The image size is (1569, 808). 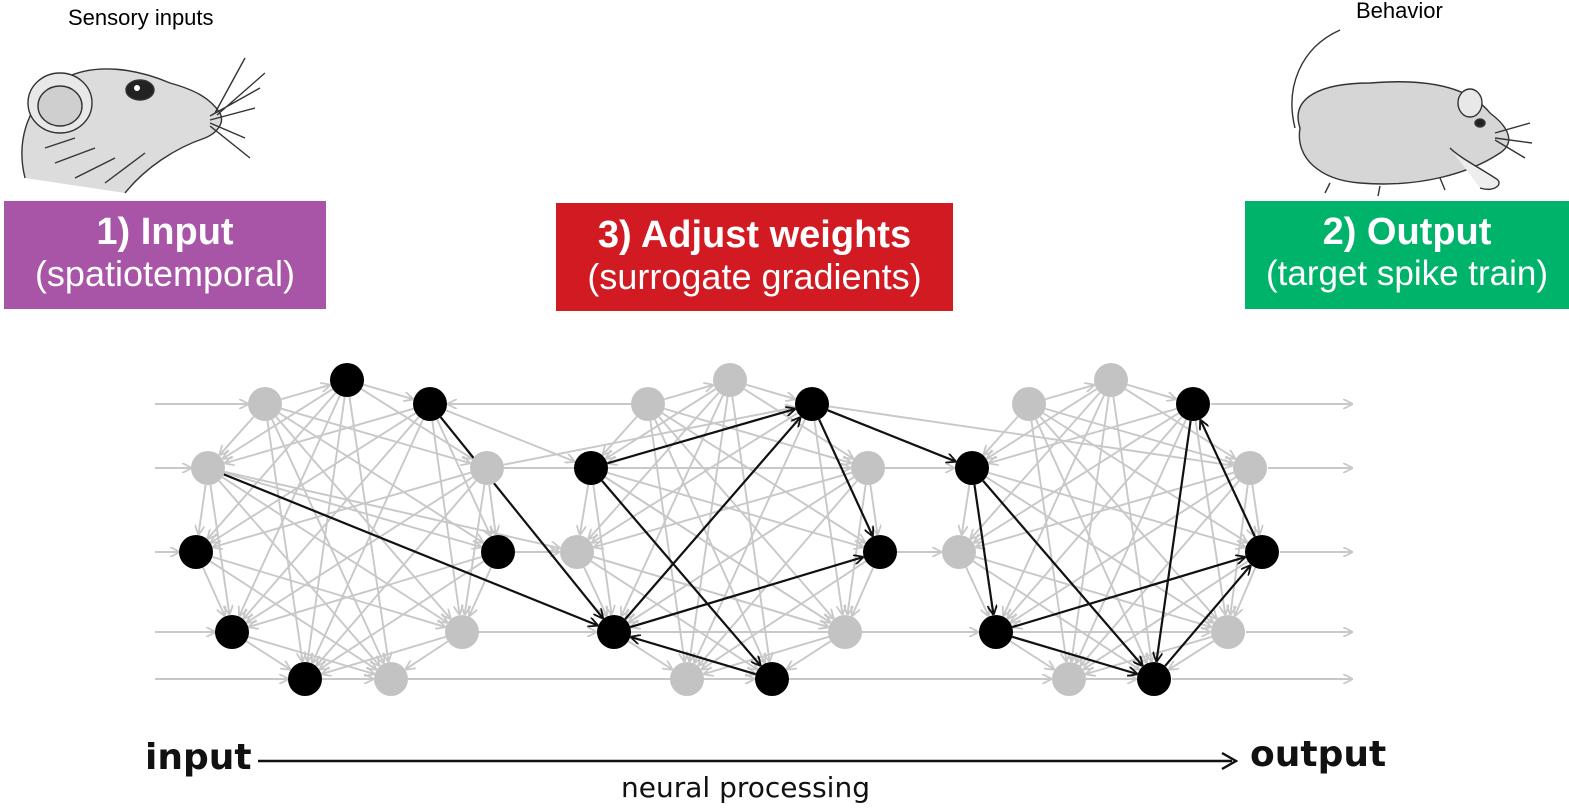 I want to click on adjust-weights-box-title: 3) Adjust weights, so click(x=754, y=235).